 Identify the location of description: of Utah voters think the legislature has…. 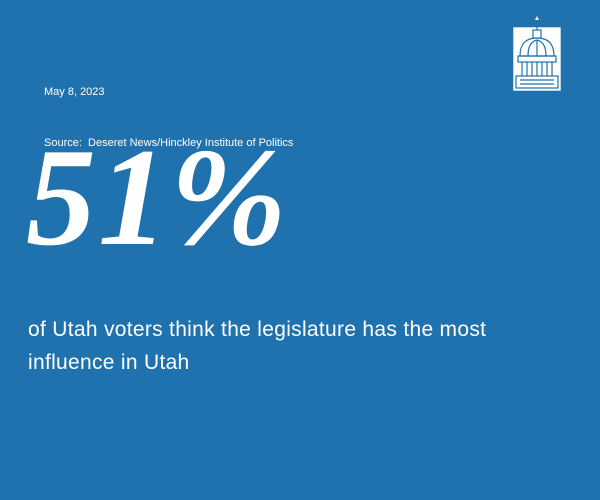
(257, 346).